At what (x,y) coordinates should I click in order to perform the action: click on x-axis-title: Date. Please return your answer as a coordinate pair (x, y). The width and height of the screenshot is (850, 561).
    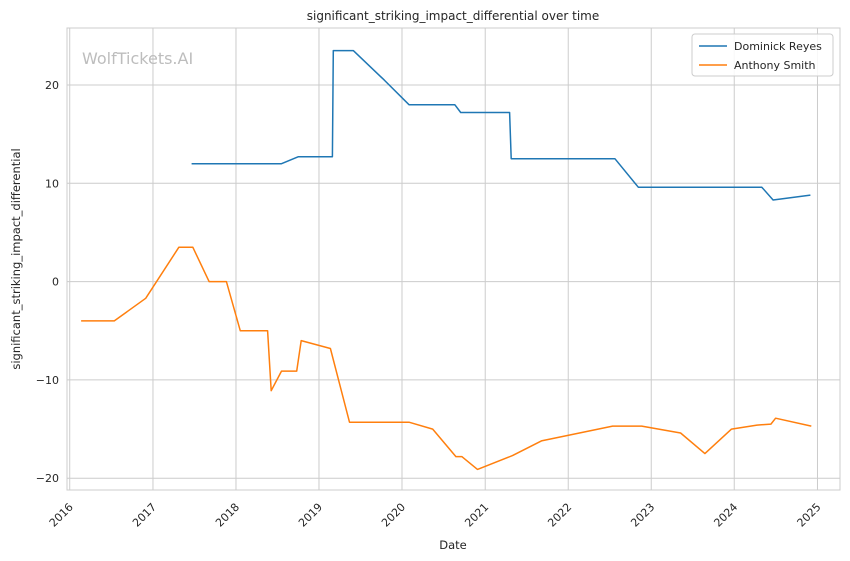
    Looking at the image, I should click on (453, 545).